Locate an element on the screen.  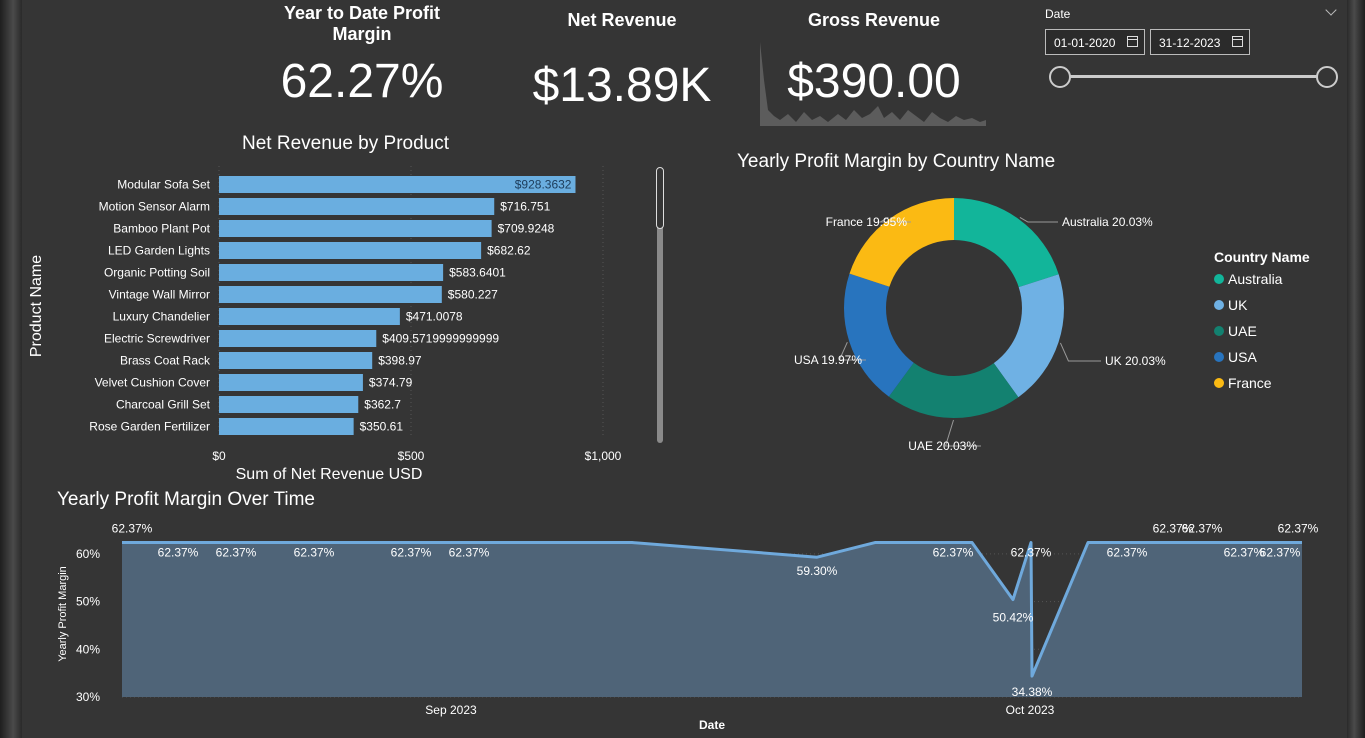
start-date-input: 01-01-2020 is located at coordinates (1095, 42).